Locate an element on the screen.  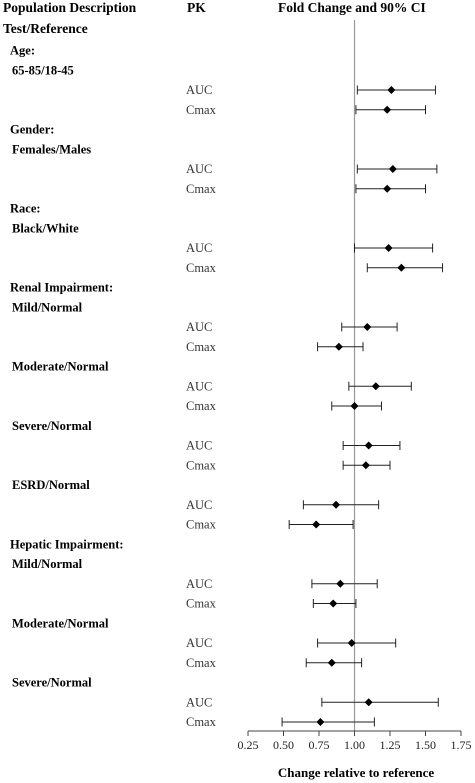
x-tick-label: 1.50 is located at coordinates (425, 745).